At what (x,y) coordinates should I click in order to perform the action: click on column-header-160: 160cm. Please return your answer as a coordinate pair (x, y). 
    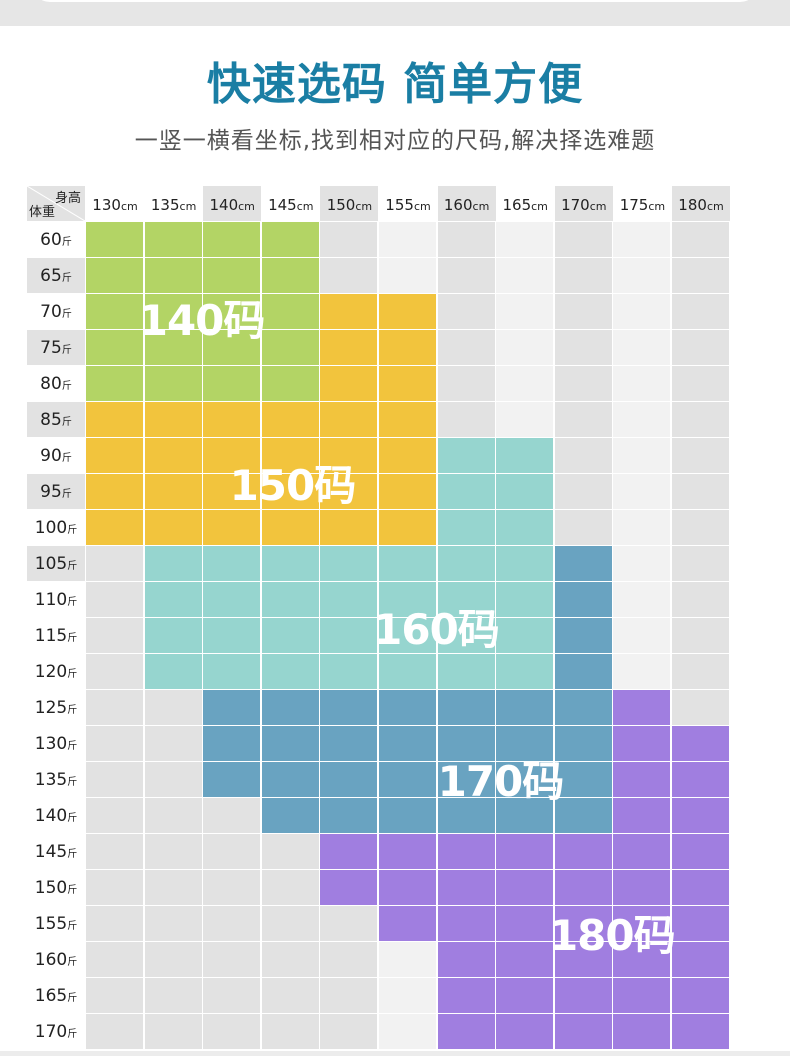
    Looking at the image, I should click on (466, 203).